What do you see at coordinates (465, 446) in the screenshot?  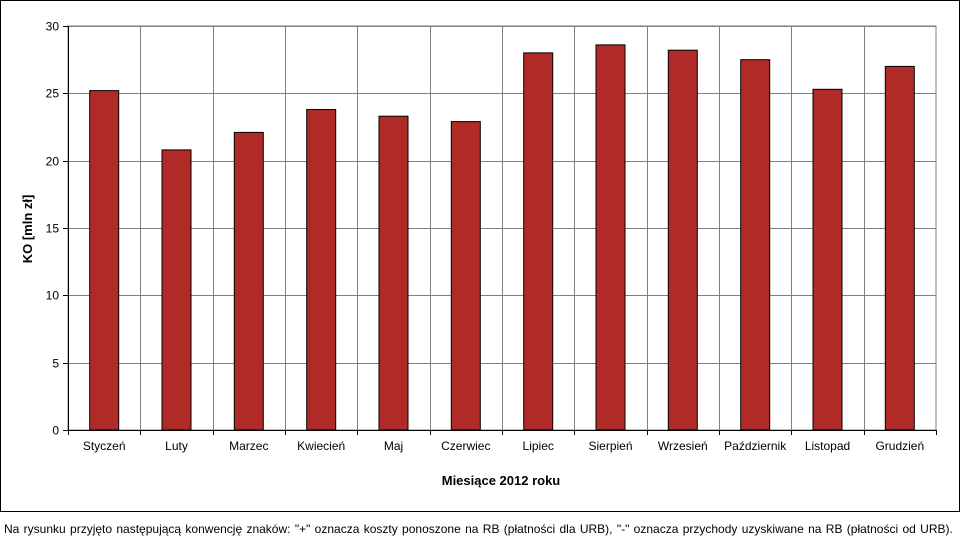 I see `x-tick-label: Czerwiec` at bounding box center [465, 446].